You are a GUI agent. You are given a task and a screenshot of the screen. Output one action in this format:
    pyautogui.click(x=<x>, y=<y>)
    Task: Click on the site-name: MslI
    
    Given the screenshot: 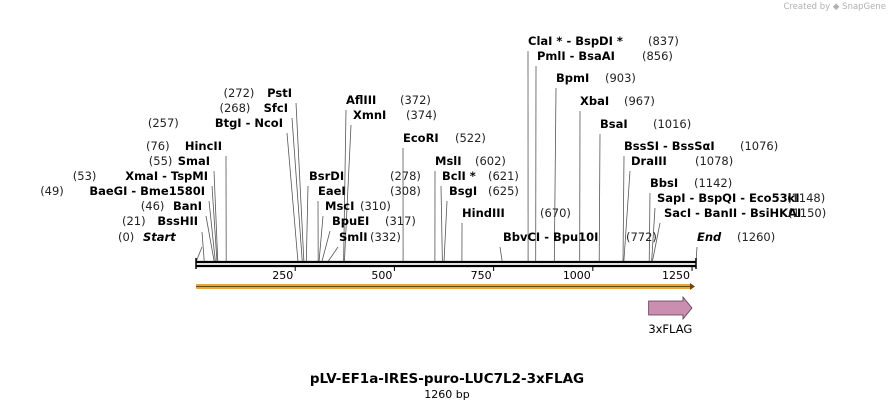 What is the action you would take?
    pyautogui.click(x=448, y=161)
    